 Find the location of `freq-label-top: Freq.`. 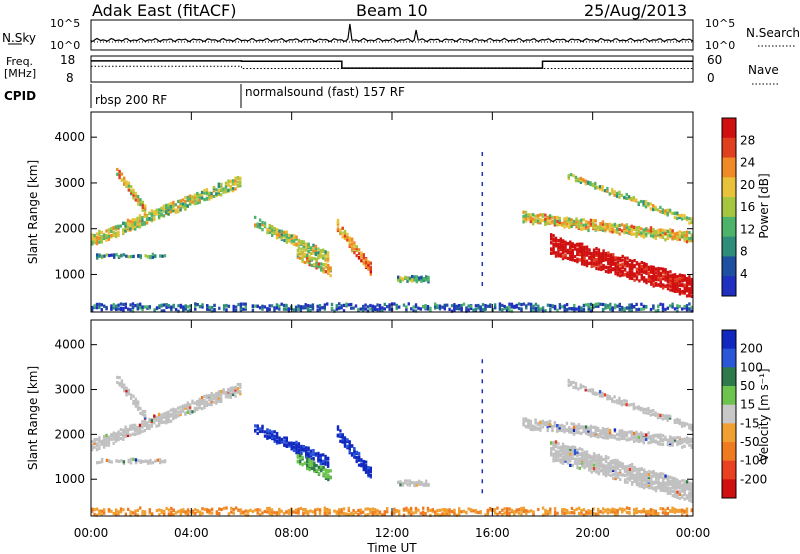

freq-label-top: Freq. is located at coordinates (19, 61).